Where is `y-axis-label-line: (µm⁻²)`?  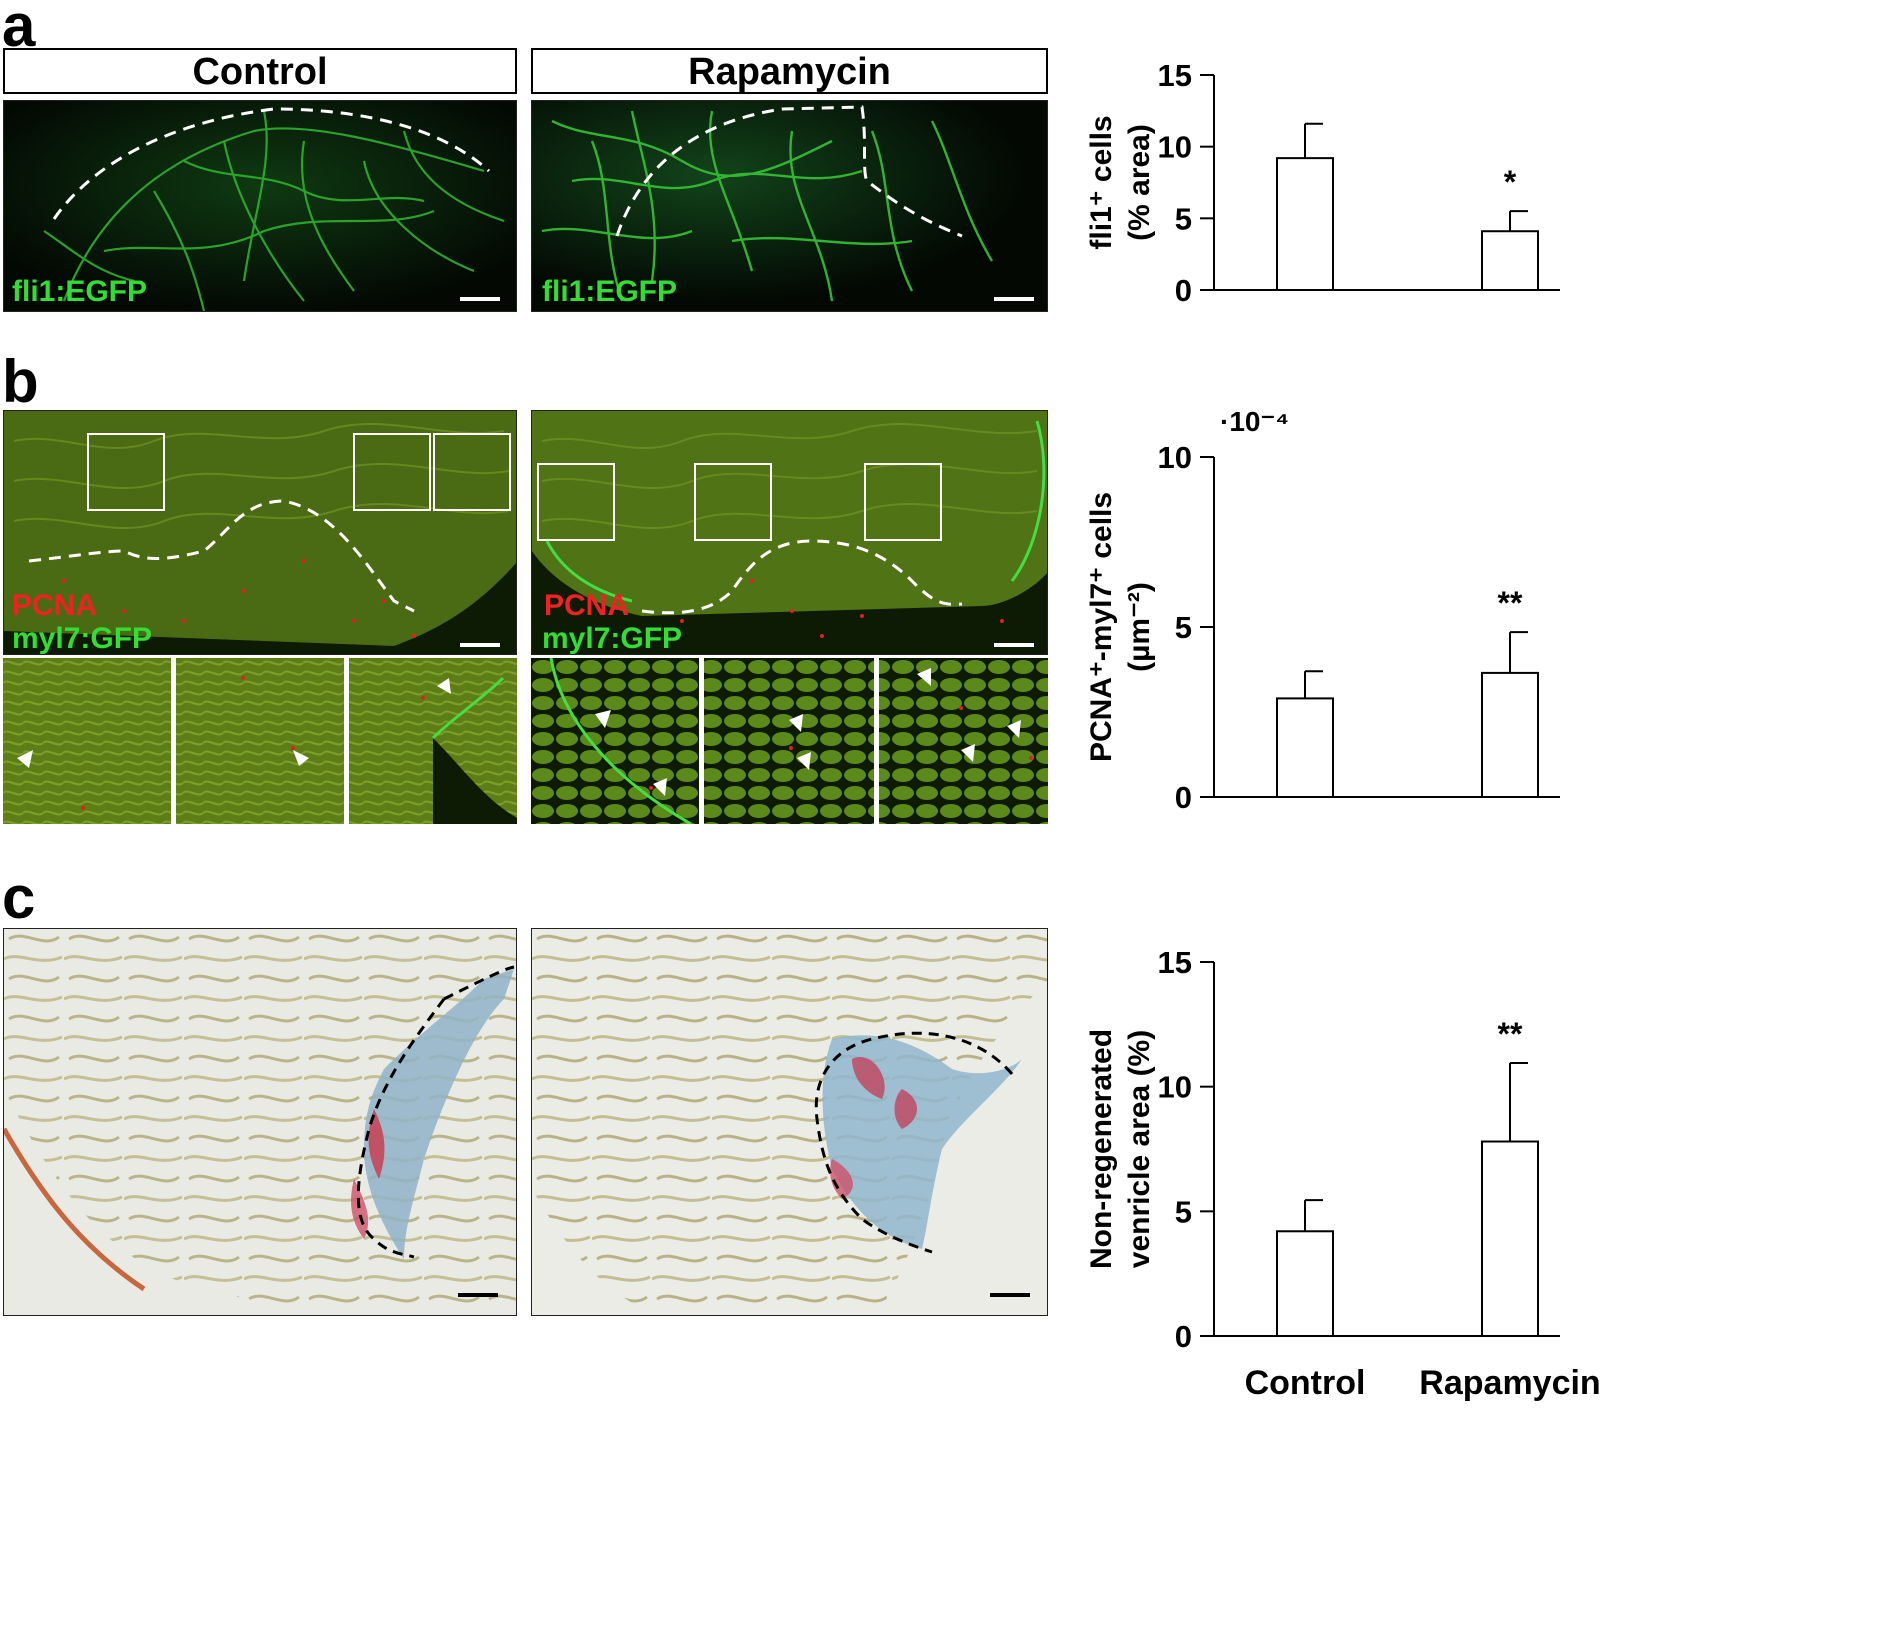 y-axis-label-line: (µm⁻²) is located at coordinates (1139, 627).